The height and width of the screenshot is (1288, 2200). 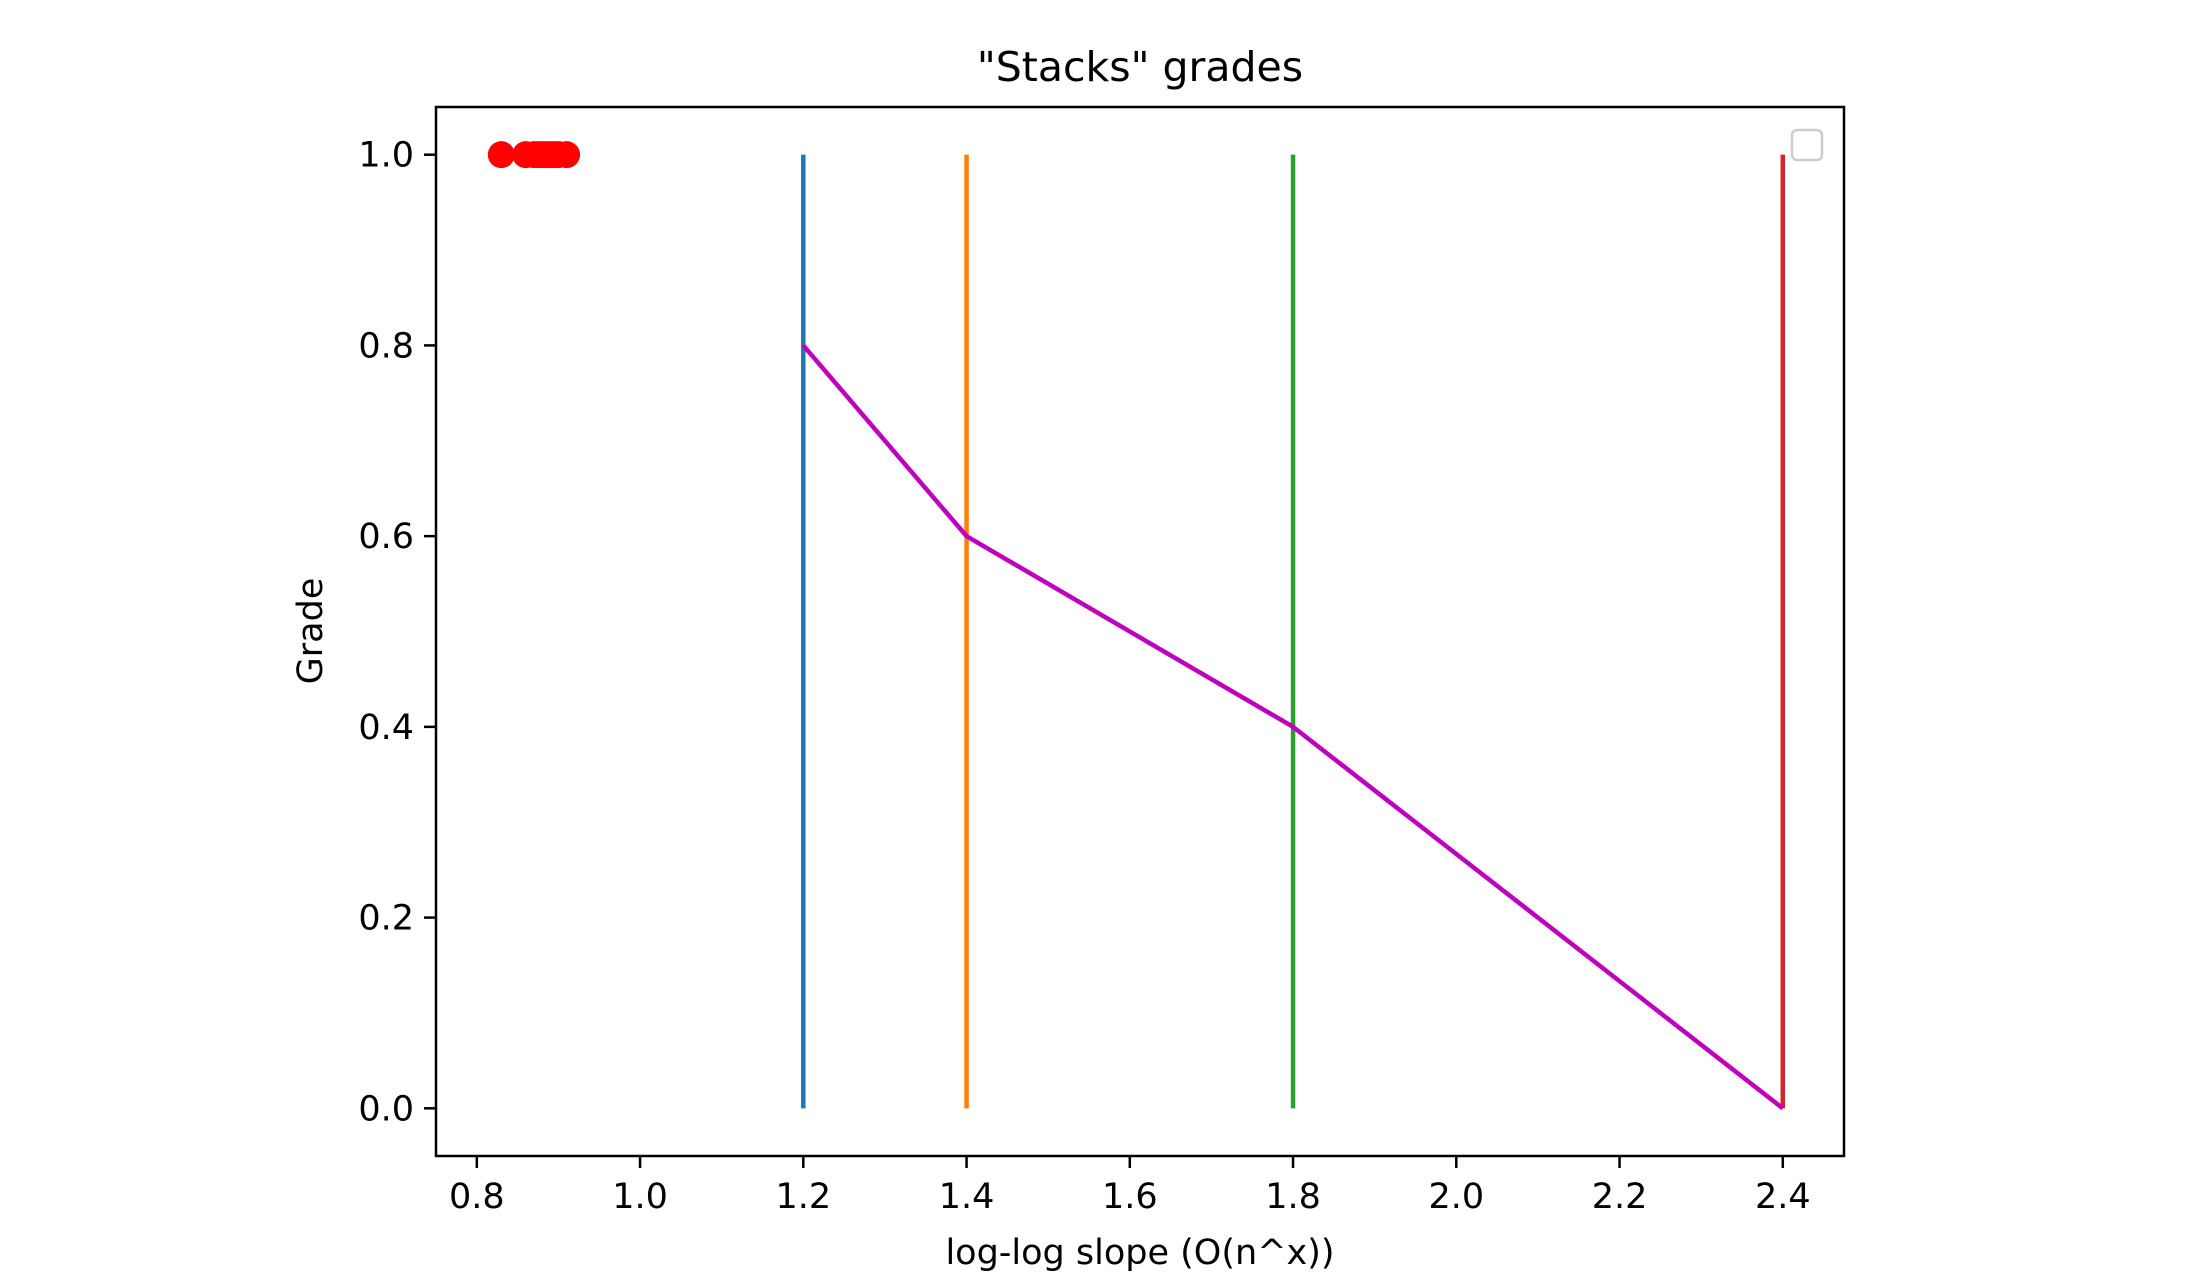 I want to click on y-axis-label: Grade, so click(x=311, y=631).